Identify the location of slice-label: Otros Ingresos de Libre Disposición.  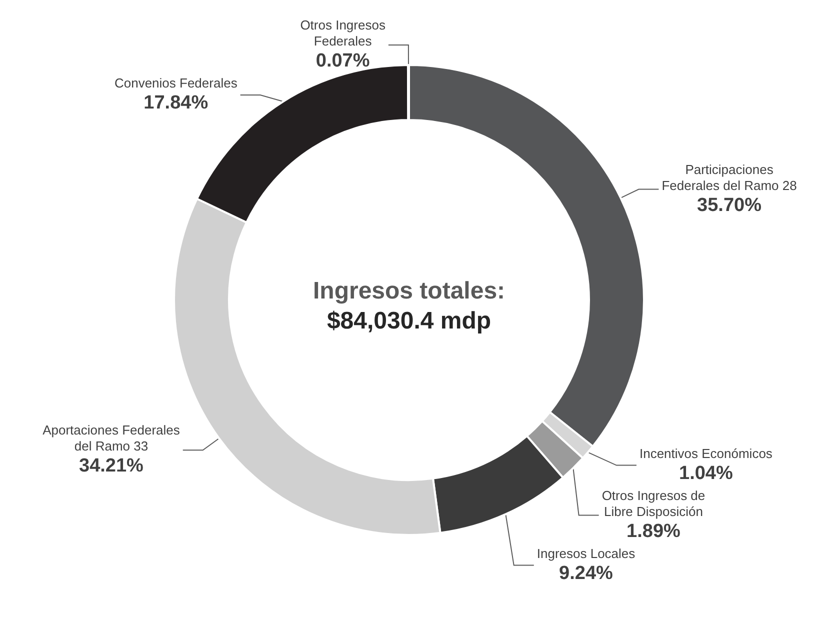
(654, 503).